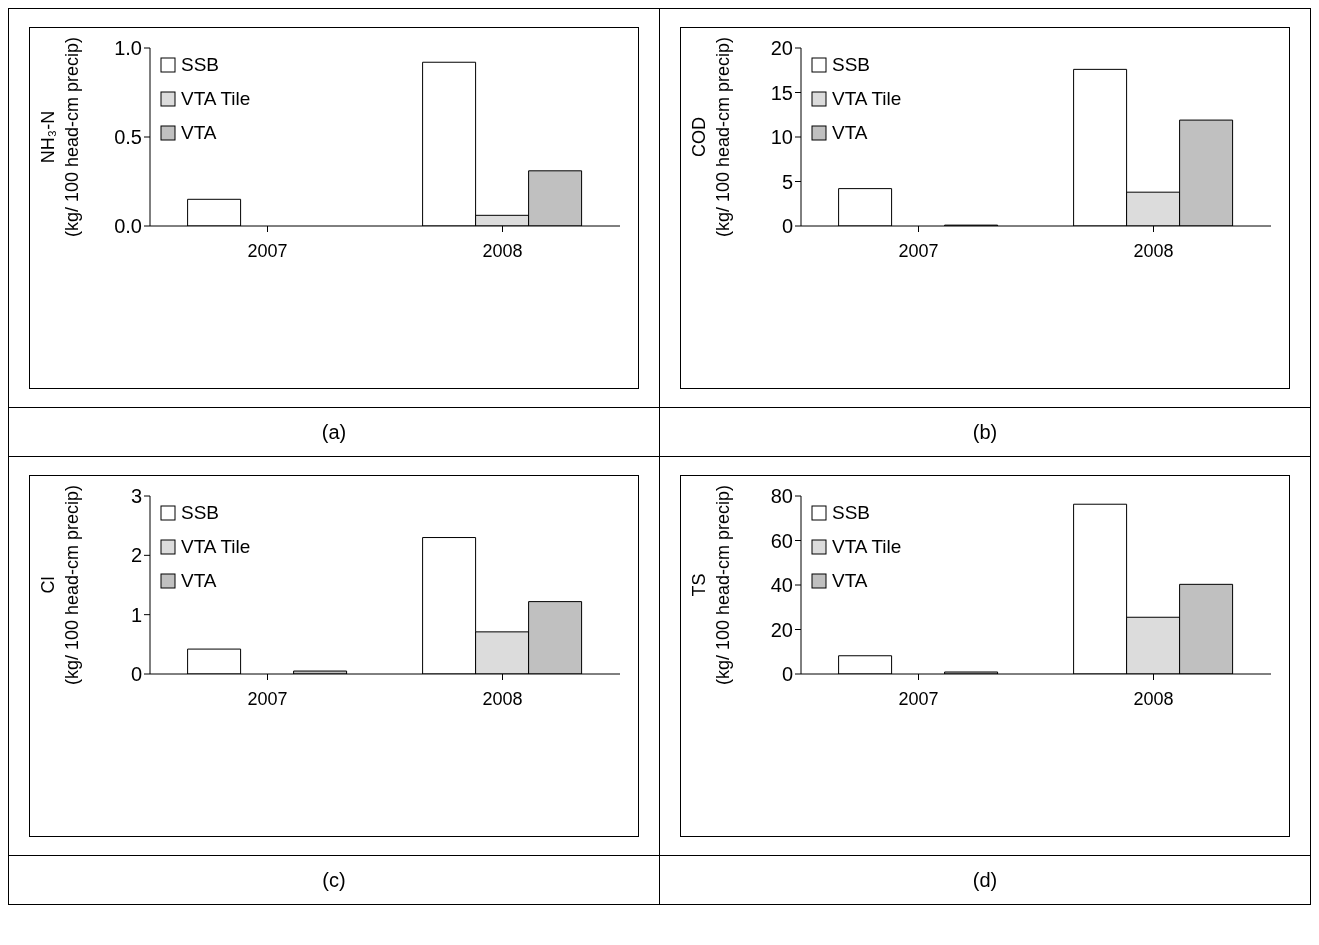 The height and width of the screenshot is (945, 1319). Describe the element at coordinates (334, 431) in the screenshot. I see `text: (a)` at that location.